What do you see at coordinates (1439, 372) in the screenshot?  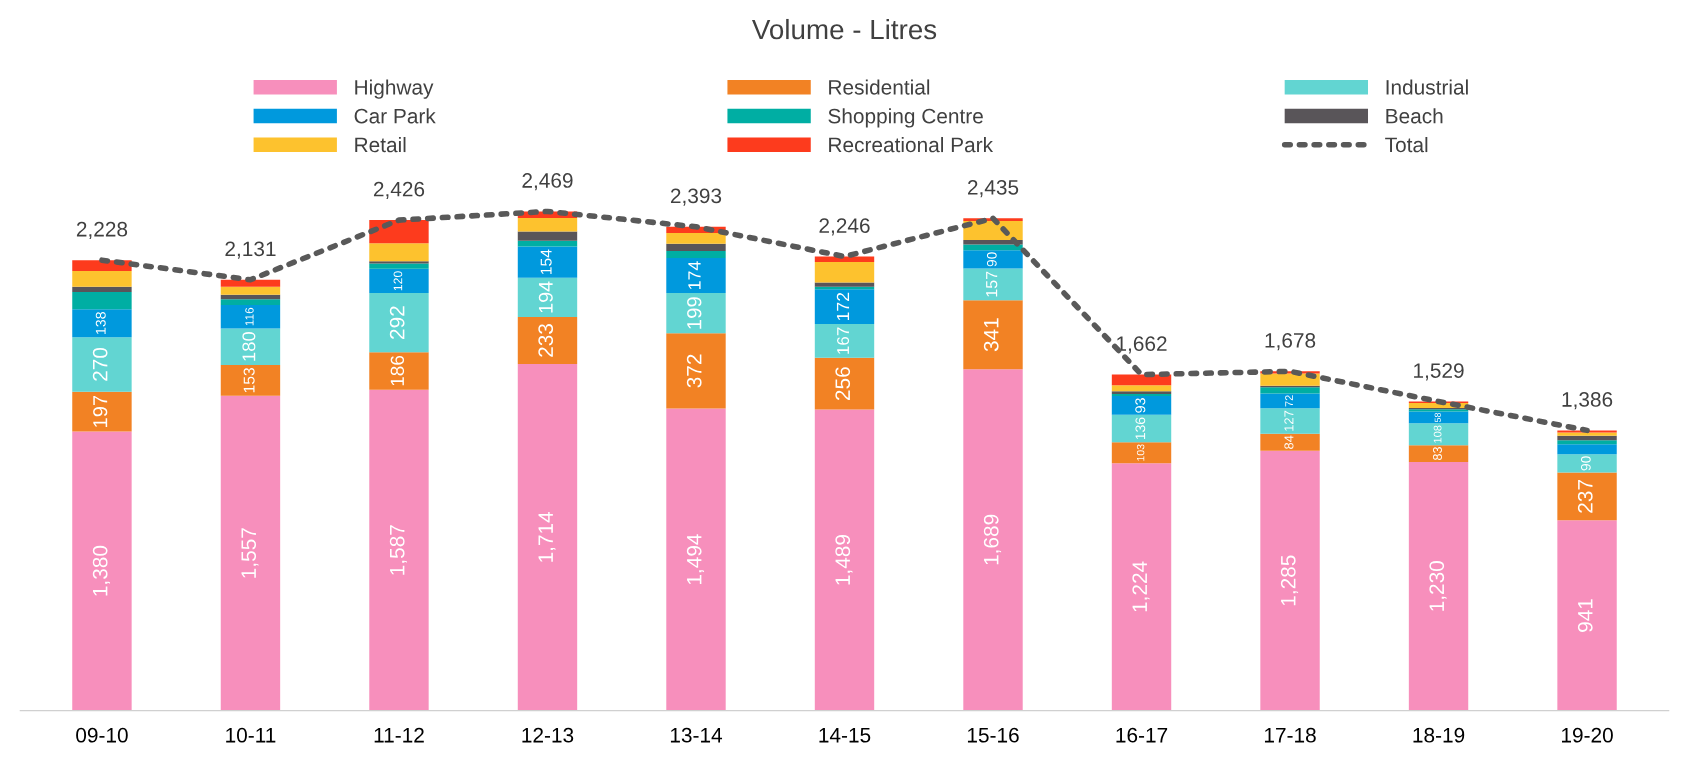 I see `data-label: 1,529` at bounding box center [1439, 372].